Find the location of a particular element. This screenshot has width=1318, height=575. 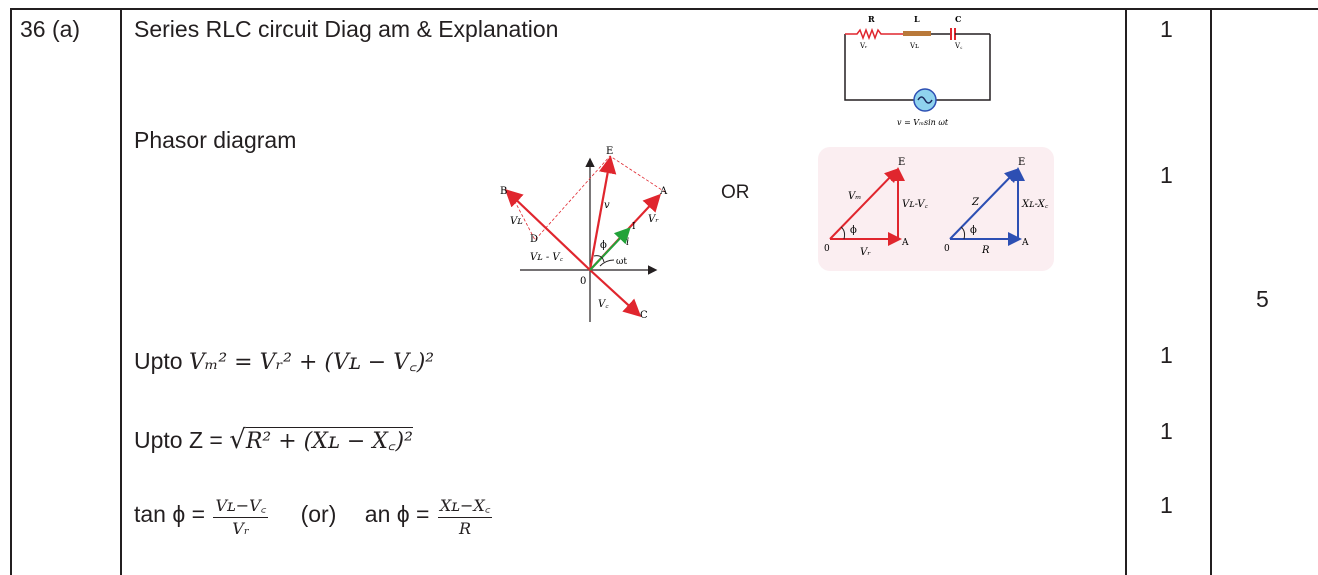

tan-label: tan ϕ = is located at coordinates (170, 514).